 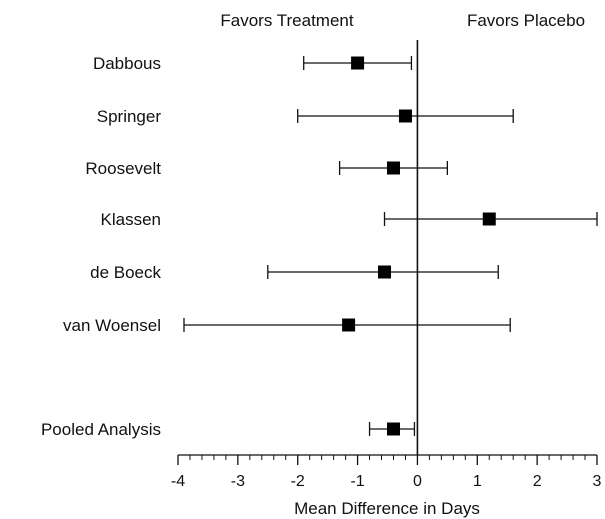 What do you see at coordinates (298, 481) in the screenshot?
I see `x-tick-label: -2` at bounding box center [298, 481].